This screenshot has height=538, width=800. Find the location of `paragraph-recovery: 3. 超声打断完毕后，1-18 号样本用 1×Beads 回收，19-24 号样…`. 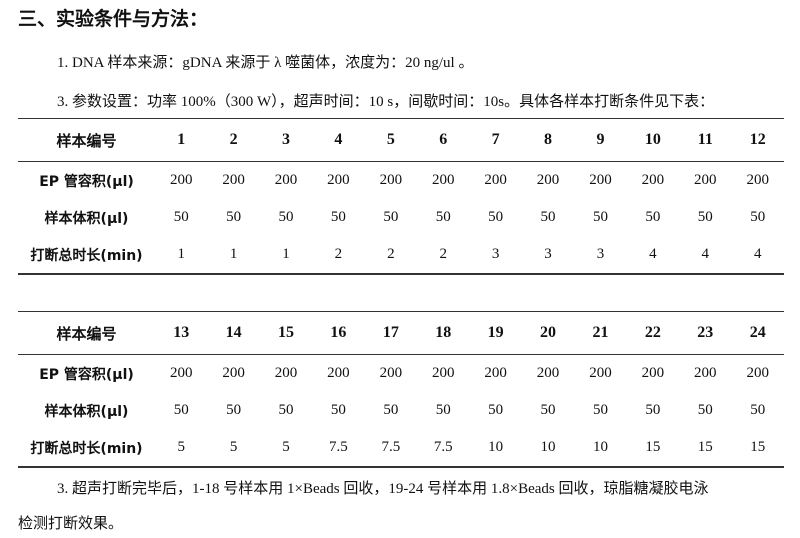

paragraph-recovery: 3. 超声打断完毕后，1-18 号样本用 1×Beads 回收，19-24 号样… is located at coordinates (383, 489).